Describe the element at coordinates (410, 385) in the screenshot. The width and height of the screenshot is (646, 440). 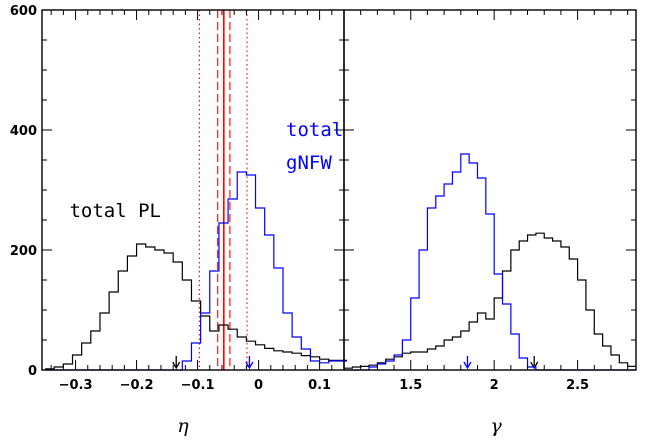
I see `x-tick-label: 1.5` at that location.